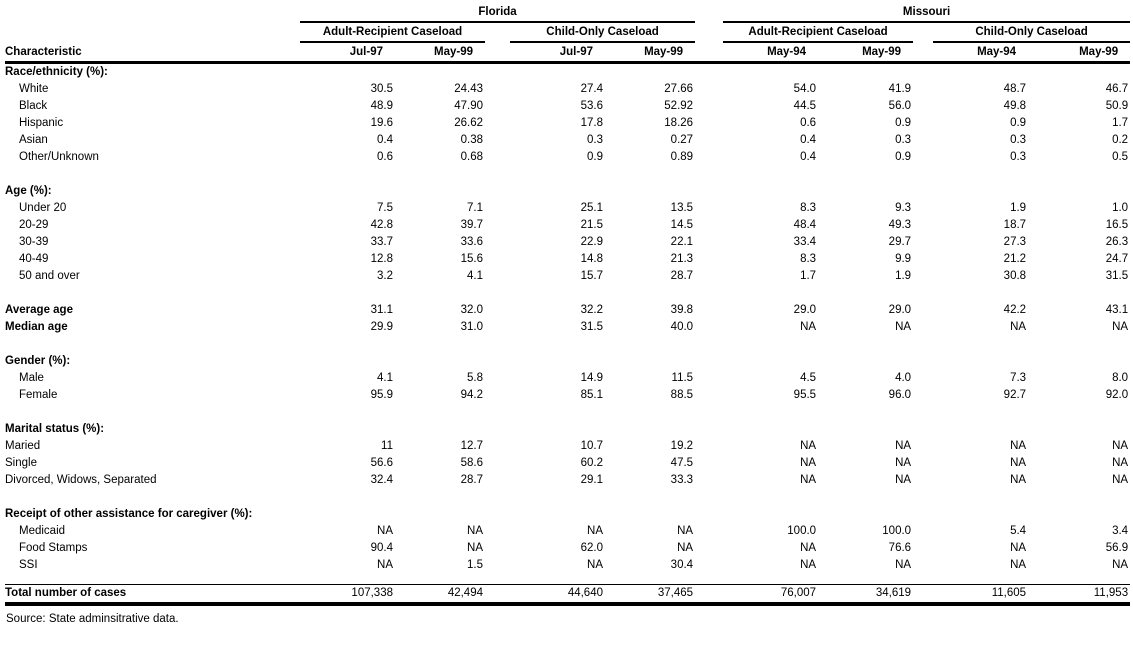 The height and width of the screenshot is (645, 1133). What do you see at coordinates (1015, 276) in the screenshot?
I see `value-cell: 30.8` at bounding box center [1015, 276].